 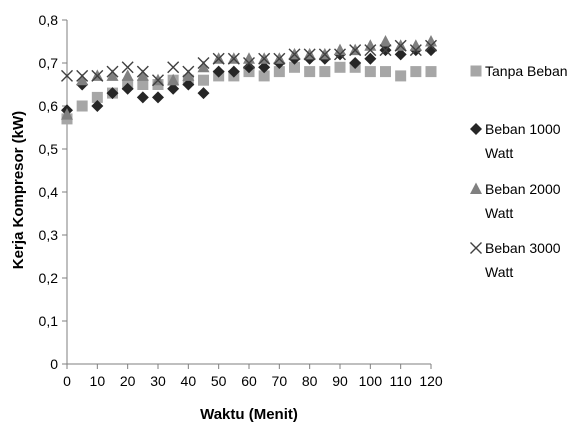 What do you see at coordinates (476, 248) in the screenshot?
I see `legend-x-marker` at bounding box center [476, 248].